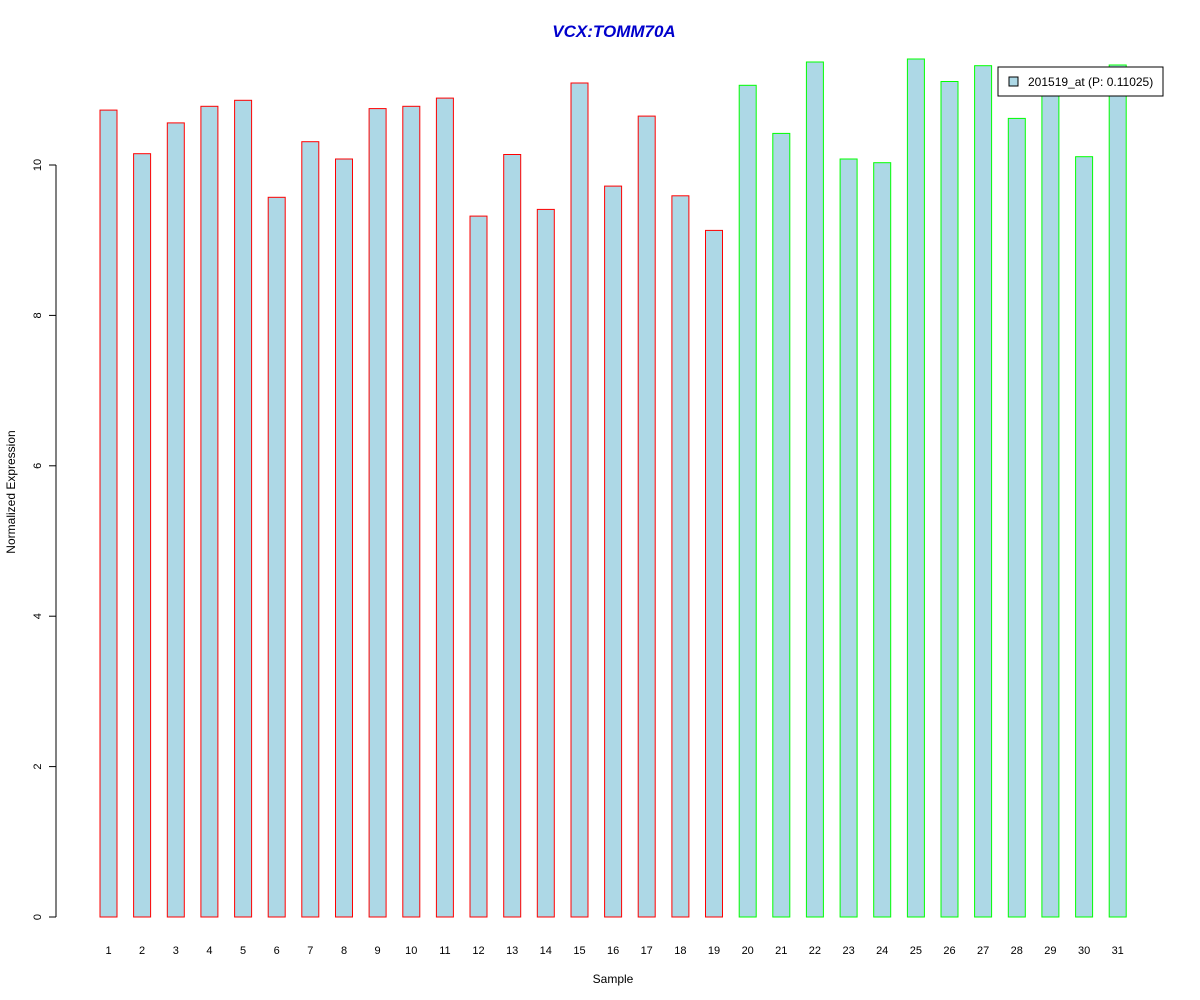 The image size is (1200, 1000). What do you see at coordinates (11, 491) in the screenshot?
I see `y-axis-title: Normalized Expression` at bounding box center [11, 491].